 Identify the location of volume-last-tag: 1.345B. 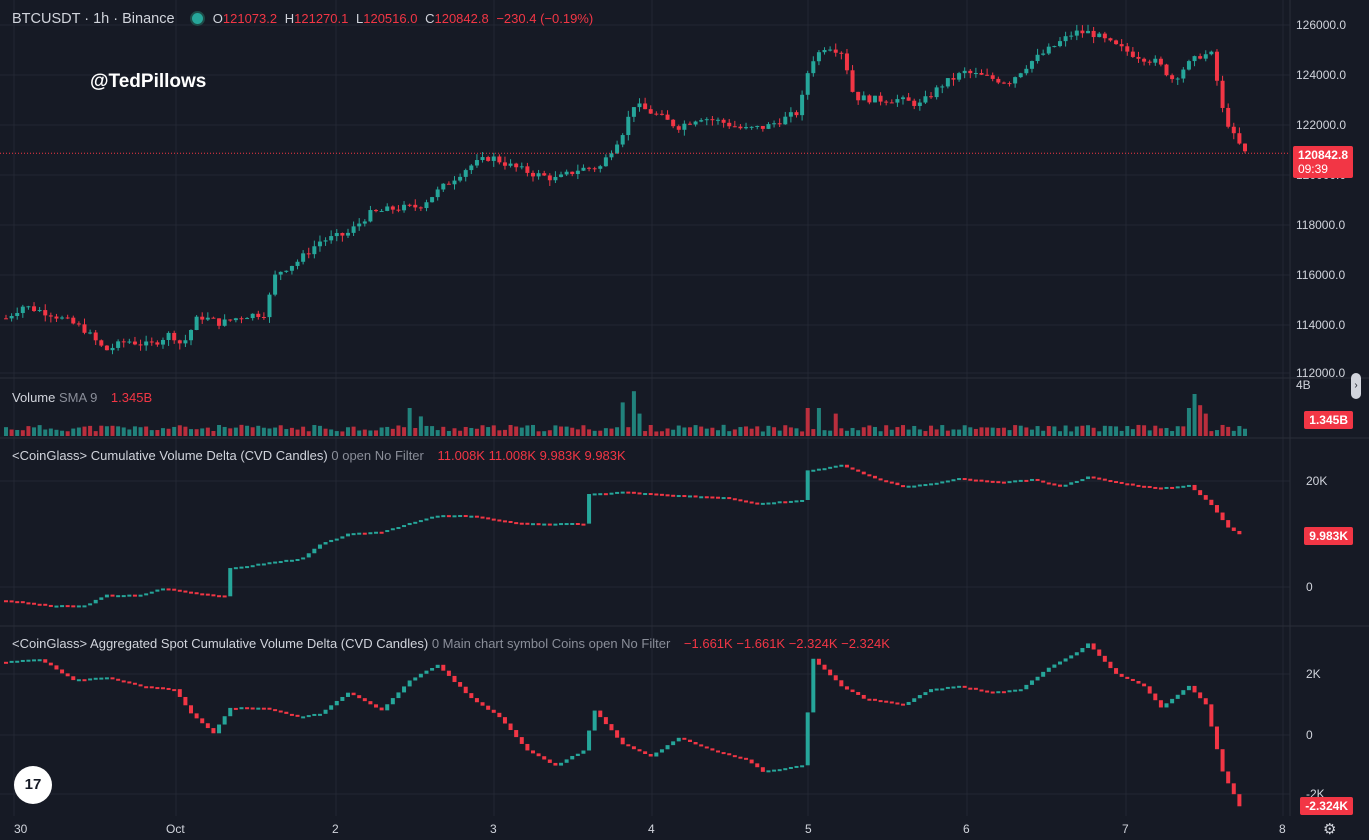
(1328, 420).